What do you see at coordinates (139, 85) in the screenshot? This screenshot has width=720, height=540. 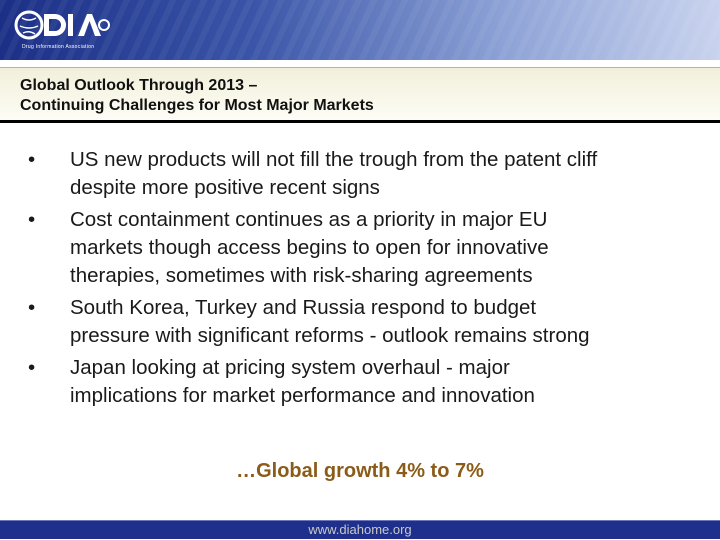 I see `slide-title-line-1: Global Outlook Through 2013 –` at bounding box center [139, 85].